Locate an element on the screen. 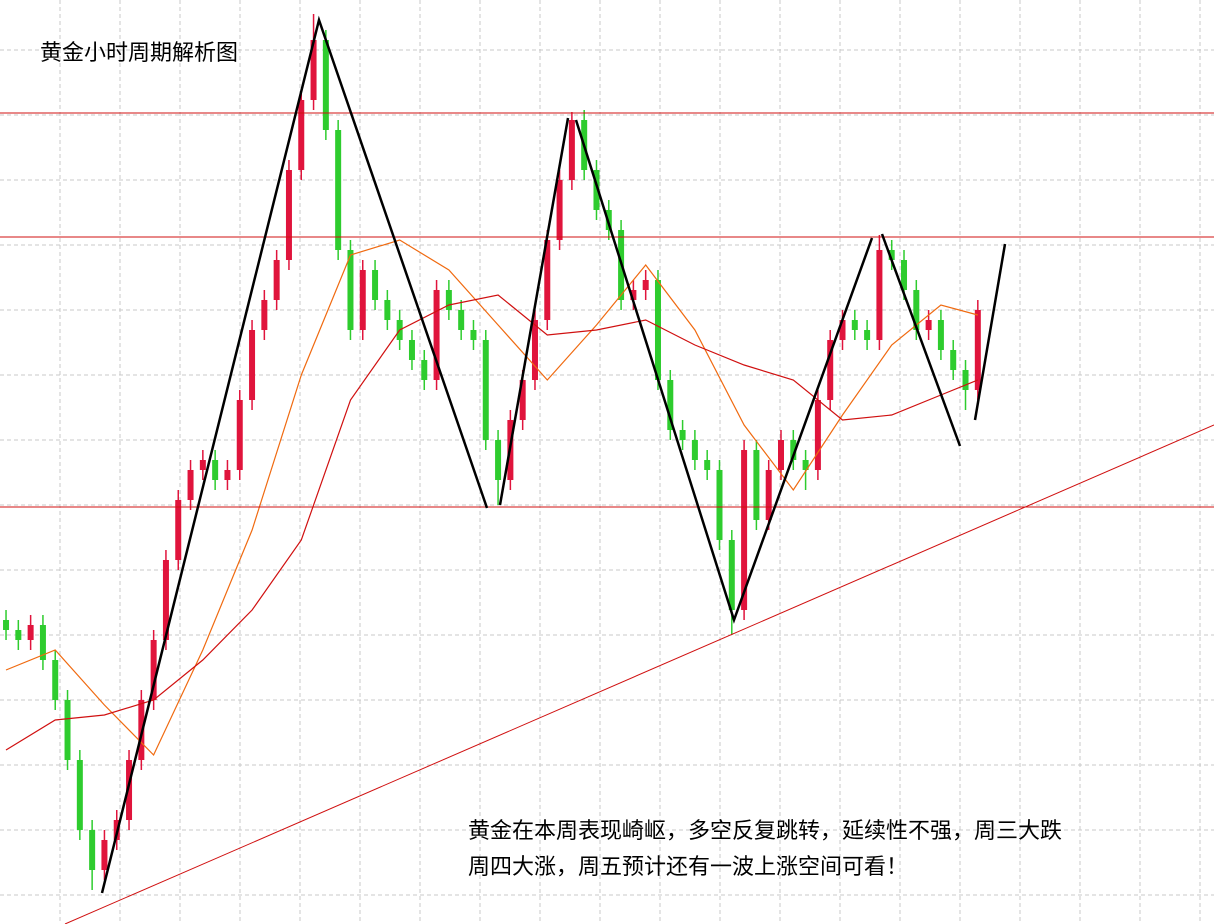 This screenshot has height=924, width=1214. chart-title: 黄金小时周期解析图 is located at coordinates (139, 53).